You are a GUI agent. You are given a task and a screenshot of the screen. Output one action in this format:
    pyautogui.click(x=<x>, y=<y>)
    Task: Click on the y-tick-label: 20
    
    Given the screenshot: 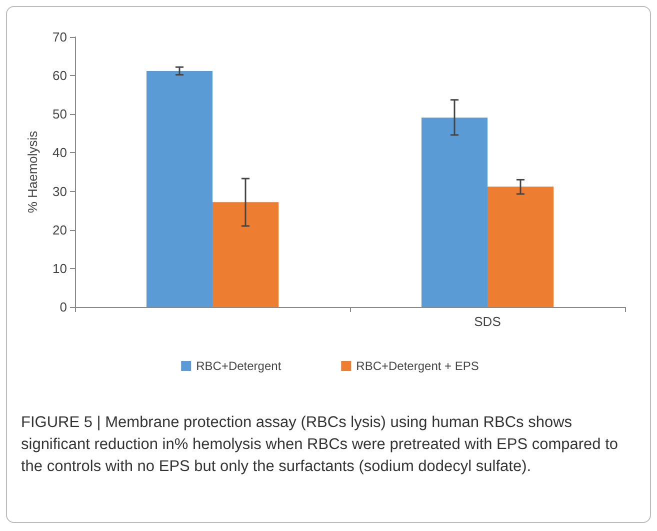 What is the action you would take?
    pyautogui.click(x=59, y=230)
    